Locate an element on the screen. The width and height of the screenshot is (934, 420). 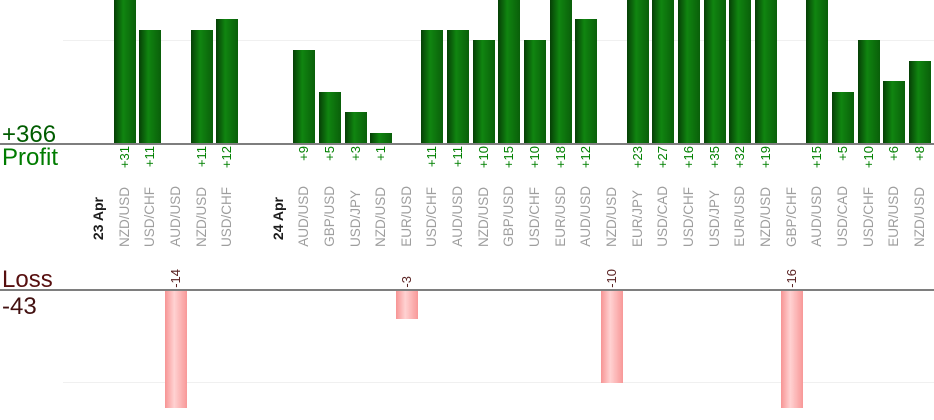
profit-value-label: +31 is located at coordinates (124, 157).